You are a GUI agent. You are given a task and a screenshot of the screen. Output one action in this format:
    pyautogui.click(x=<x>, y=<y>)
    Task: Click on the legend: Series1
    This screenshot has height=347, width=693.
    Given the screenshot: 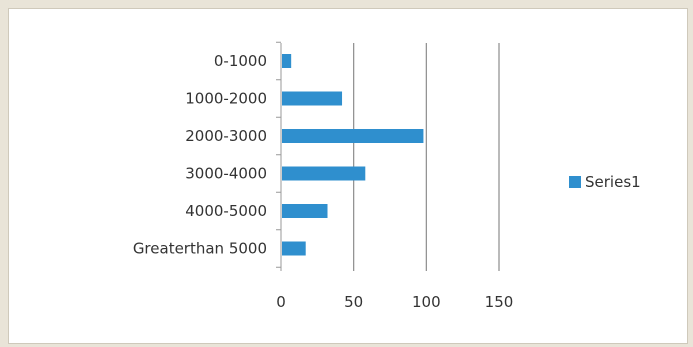 What is the action you would take?
    pyautogui.click(x=605, y=182)
    